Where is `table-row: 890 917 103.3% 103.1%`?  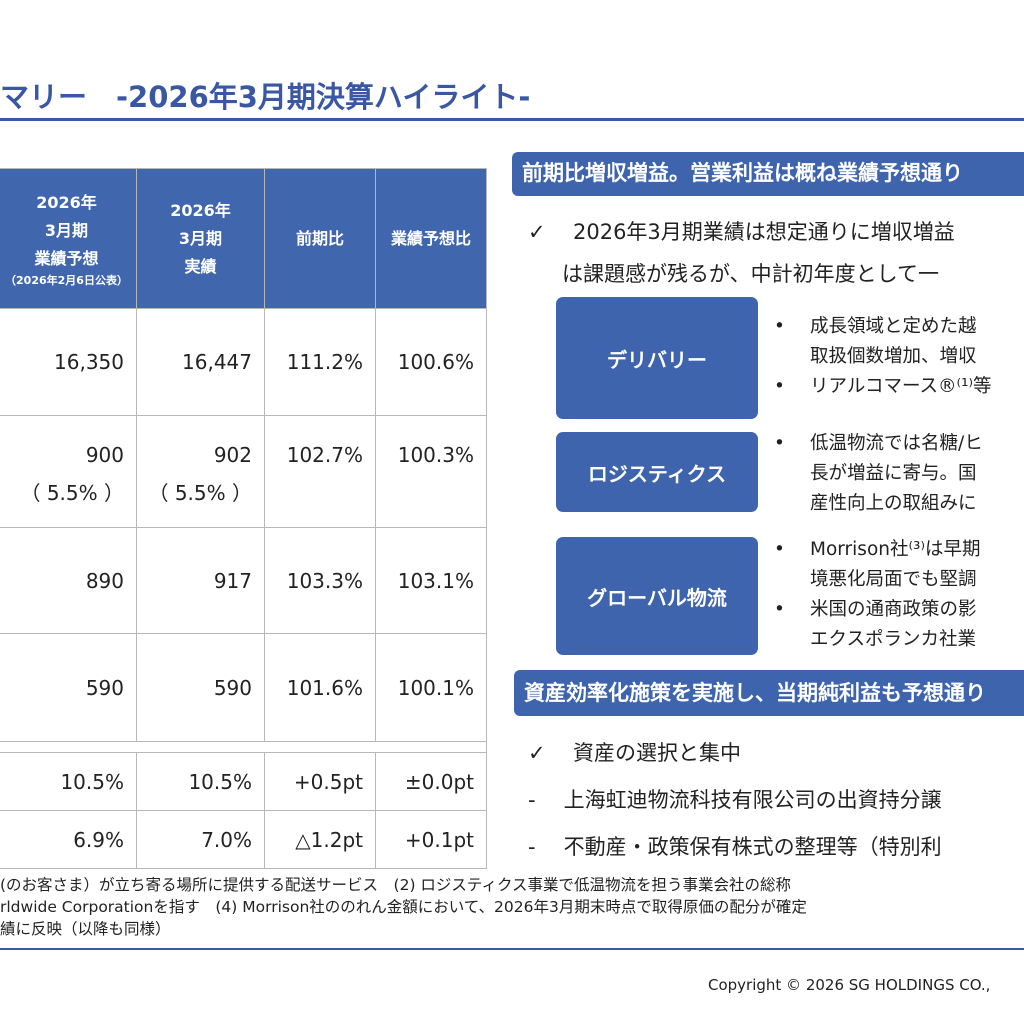
table-row: 890 917 103.3% 103.1% is located at coordinates (243, 580).